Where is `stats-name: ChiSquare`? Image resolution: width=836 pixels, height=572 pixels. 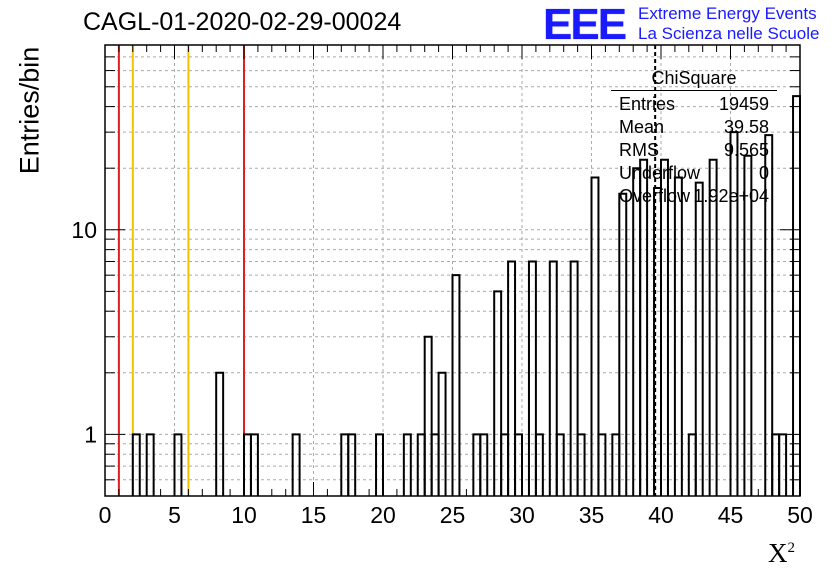 stats-name: ChiSquare is located at coordinates (694, 79).